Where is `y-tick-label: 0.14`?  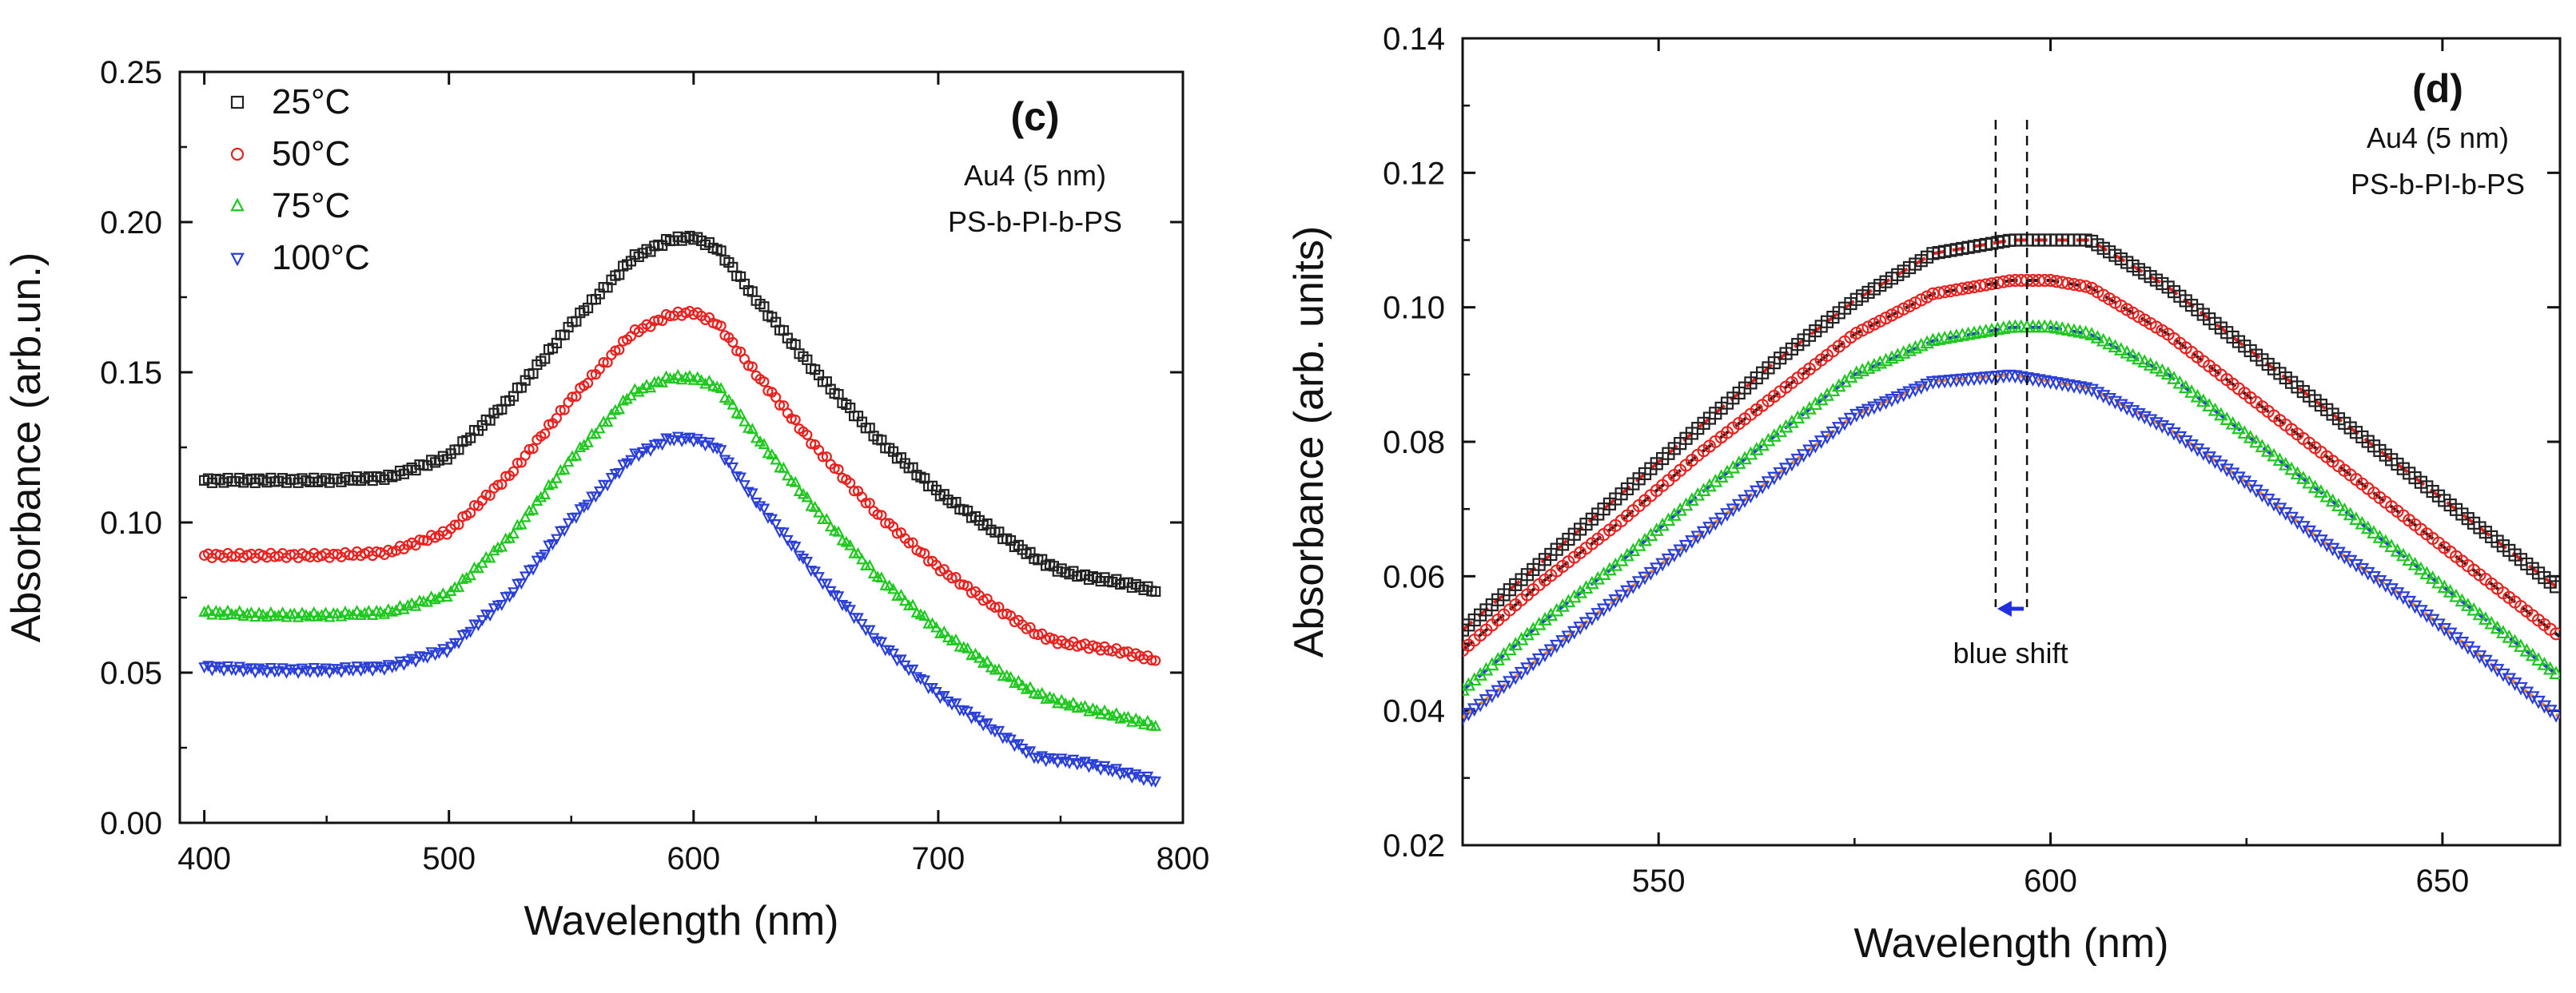 y-tick-label: 0.14 is located at coordinates (1414, 39).